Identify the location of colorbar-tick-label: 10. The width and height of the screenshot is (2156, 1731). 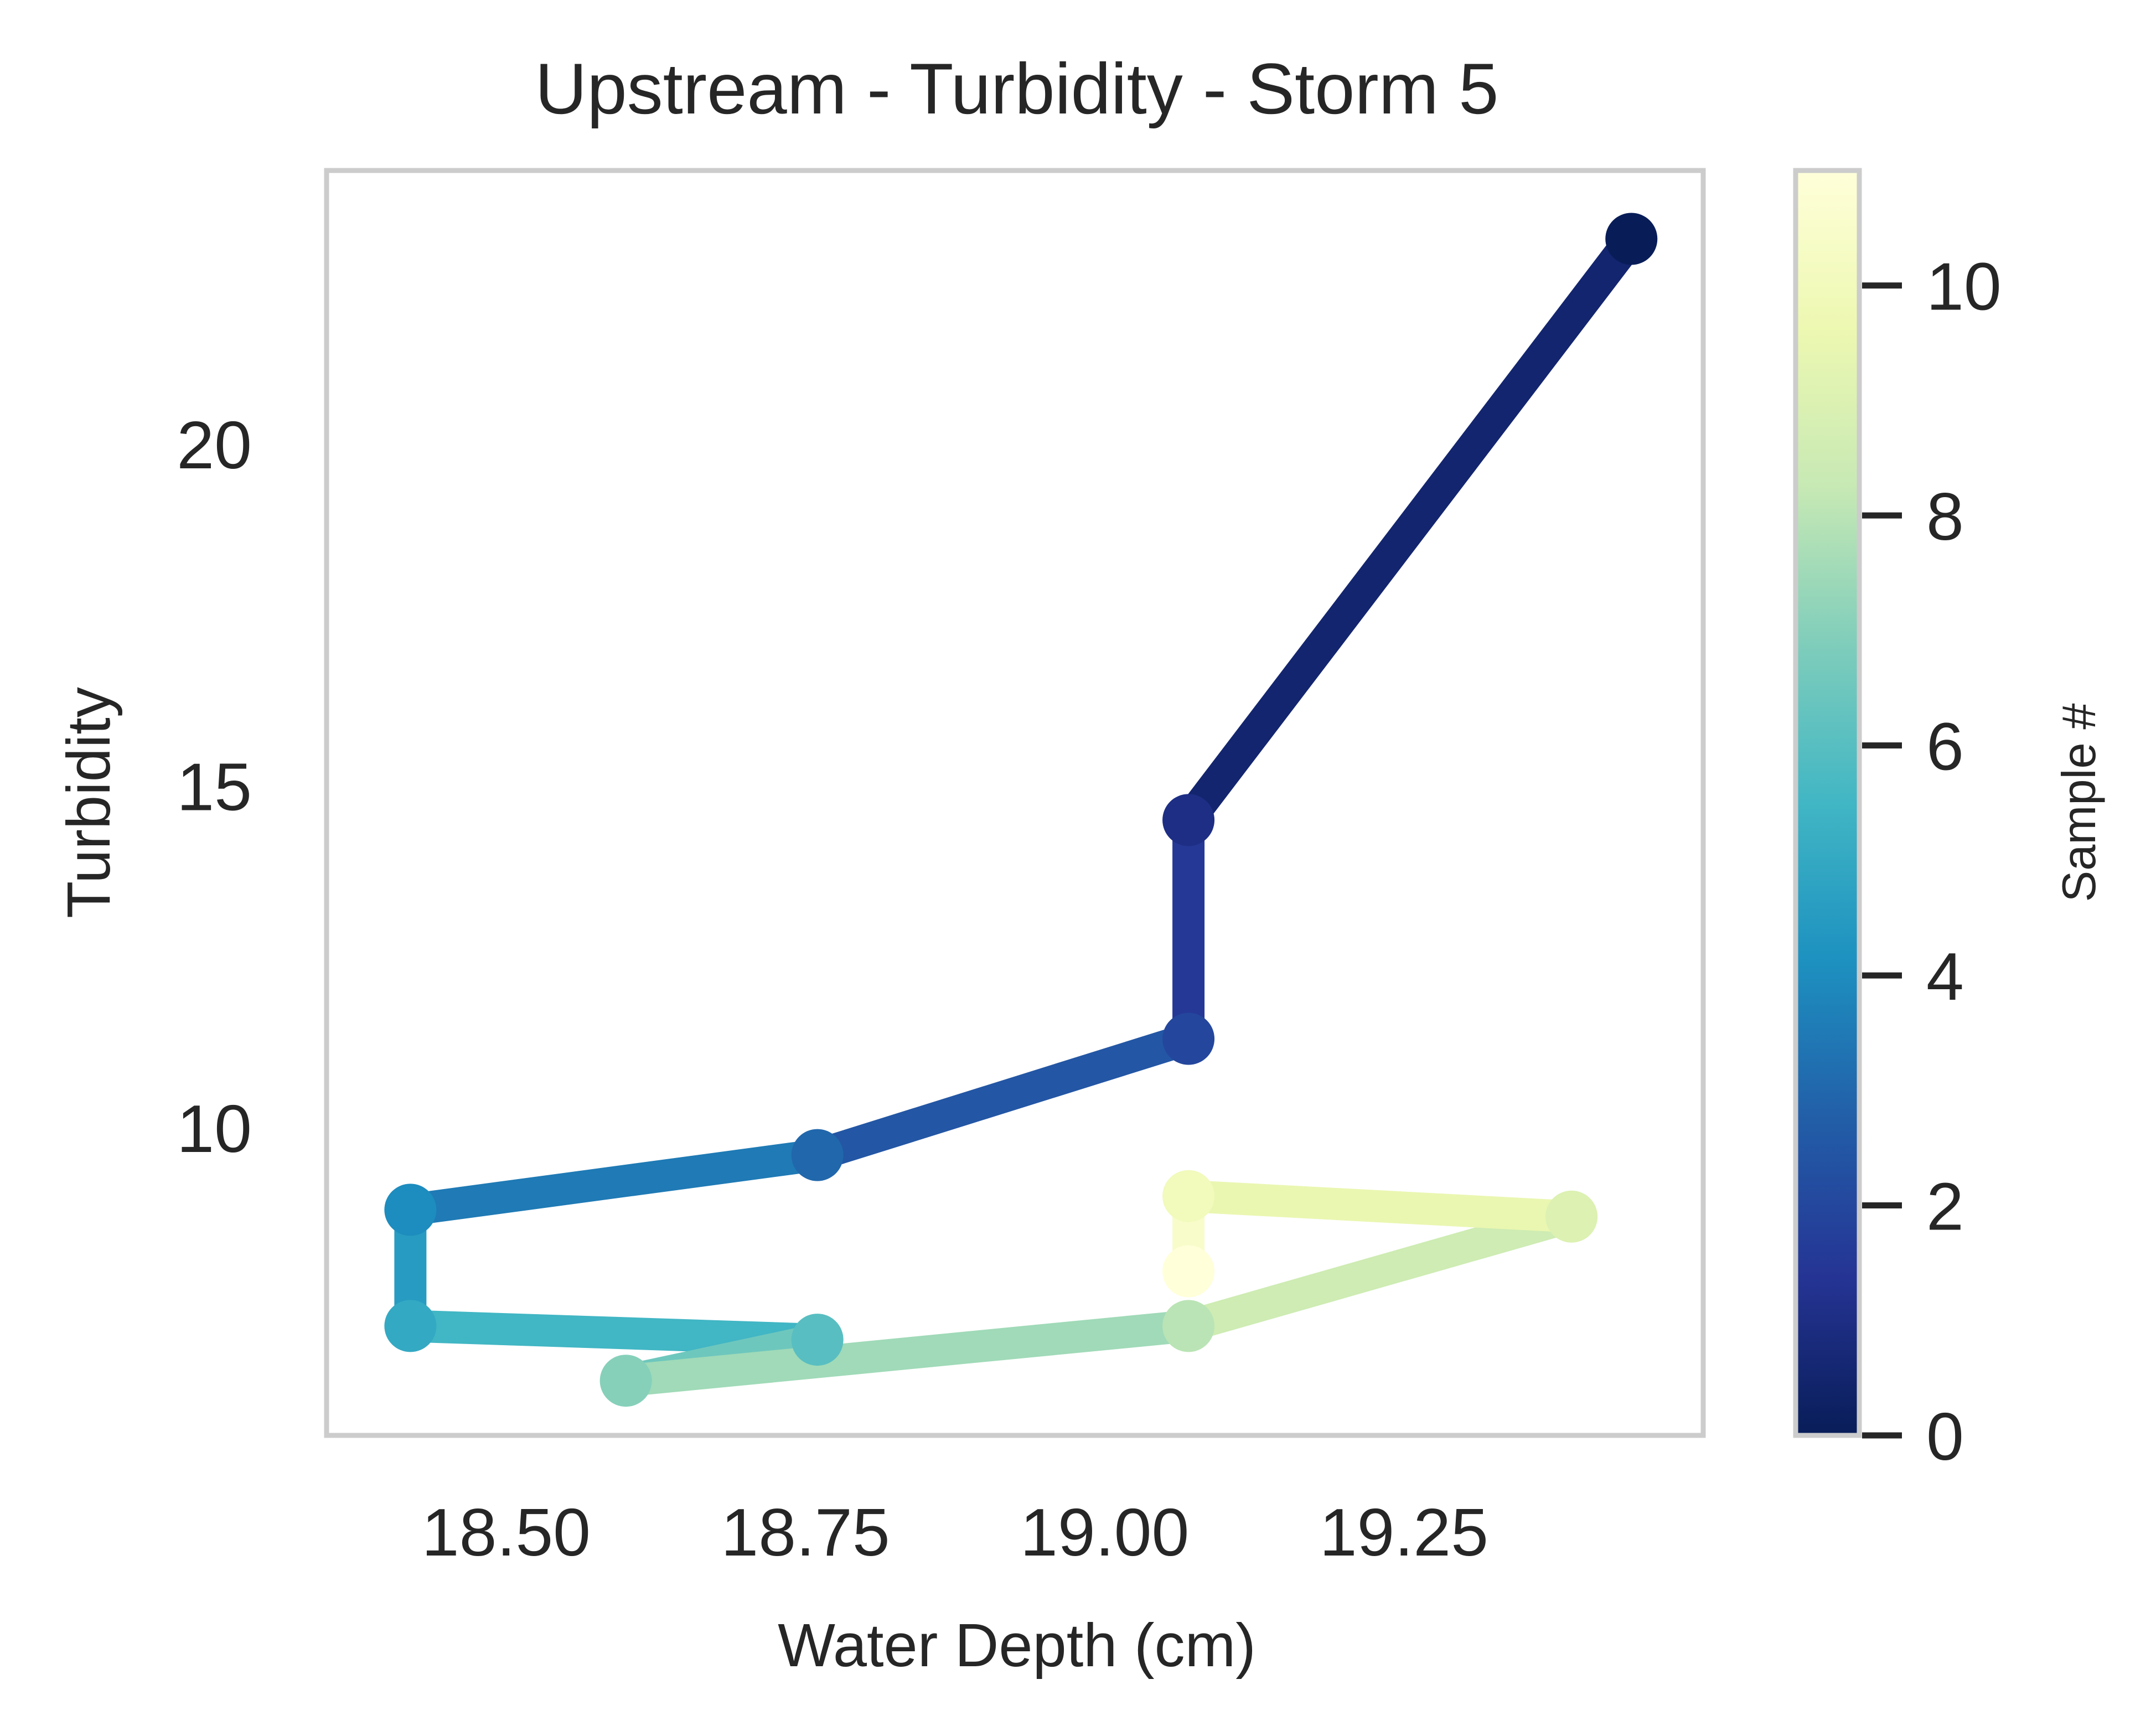
(1964, 287).